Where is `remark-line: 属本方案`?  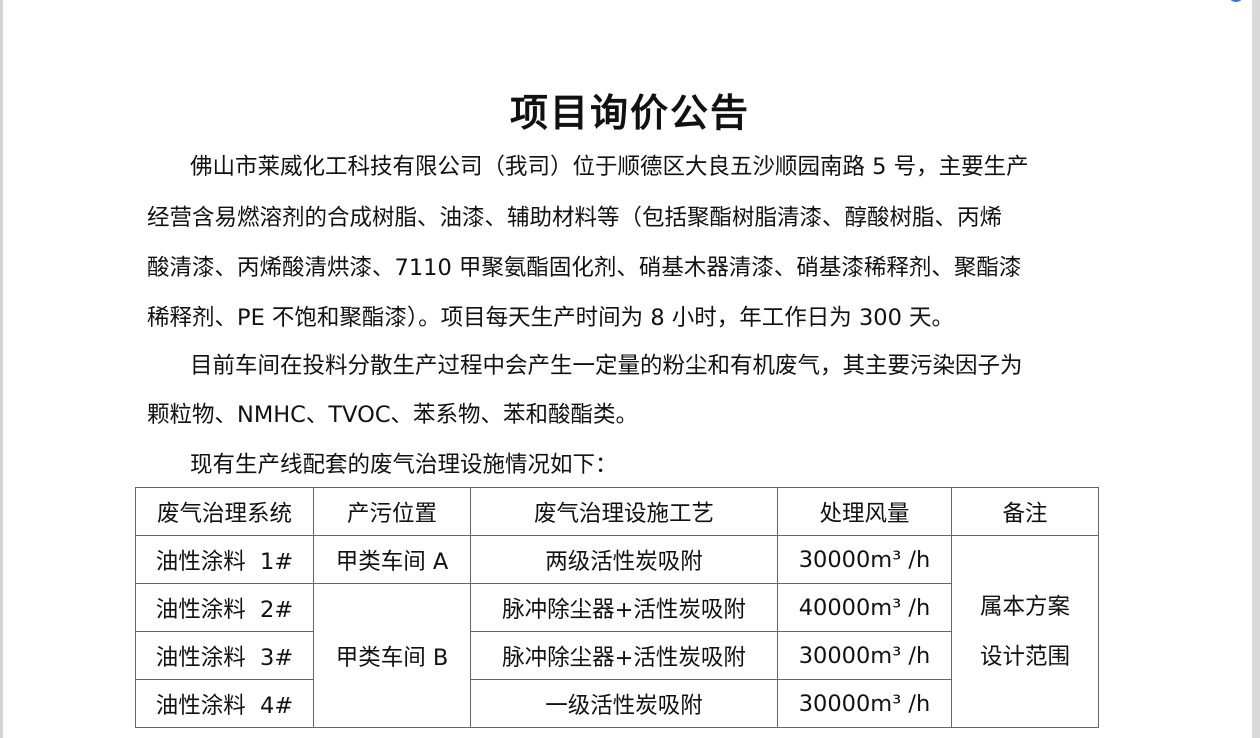 remark-line: 属本方案 is located at coordinates (1024, 606).